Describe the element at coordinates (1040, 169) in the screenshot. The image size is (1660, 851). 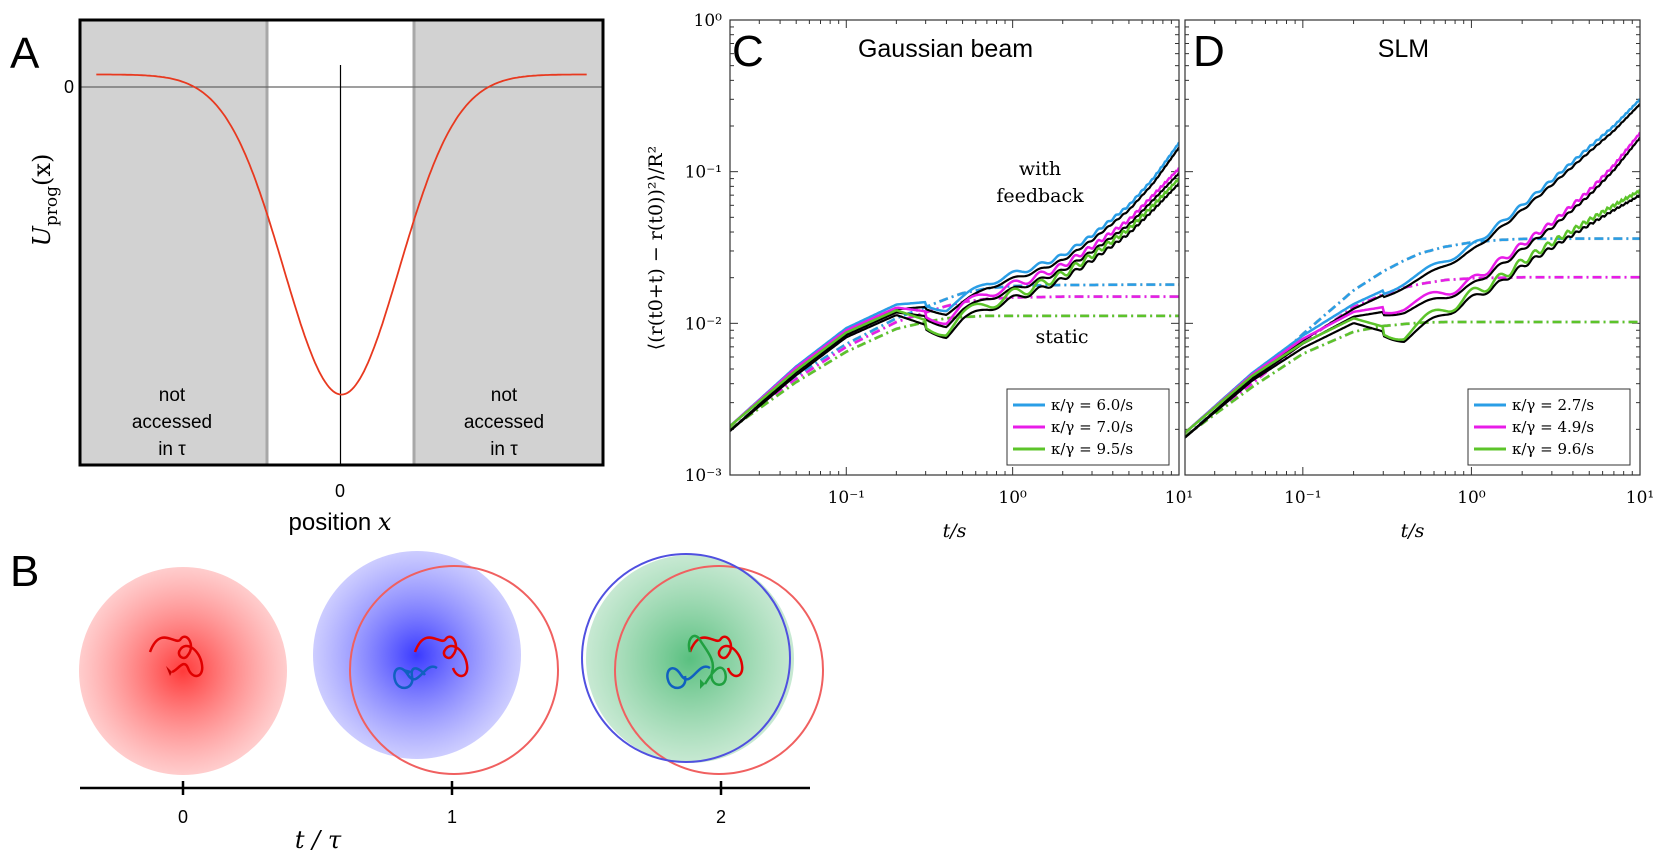
I see `annotation-with: with` at that location.